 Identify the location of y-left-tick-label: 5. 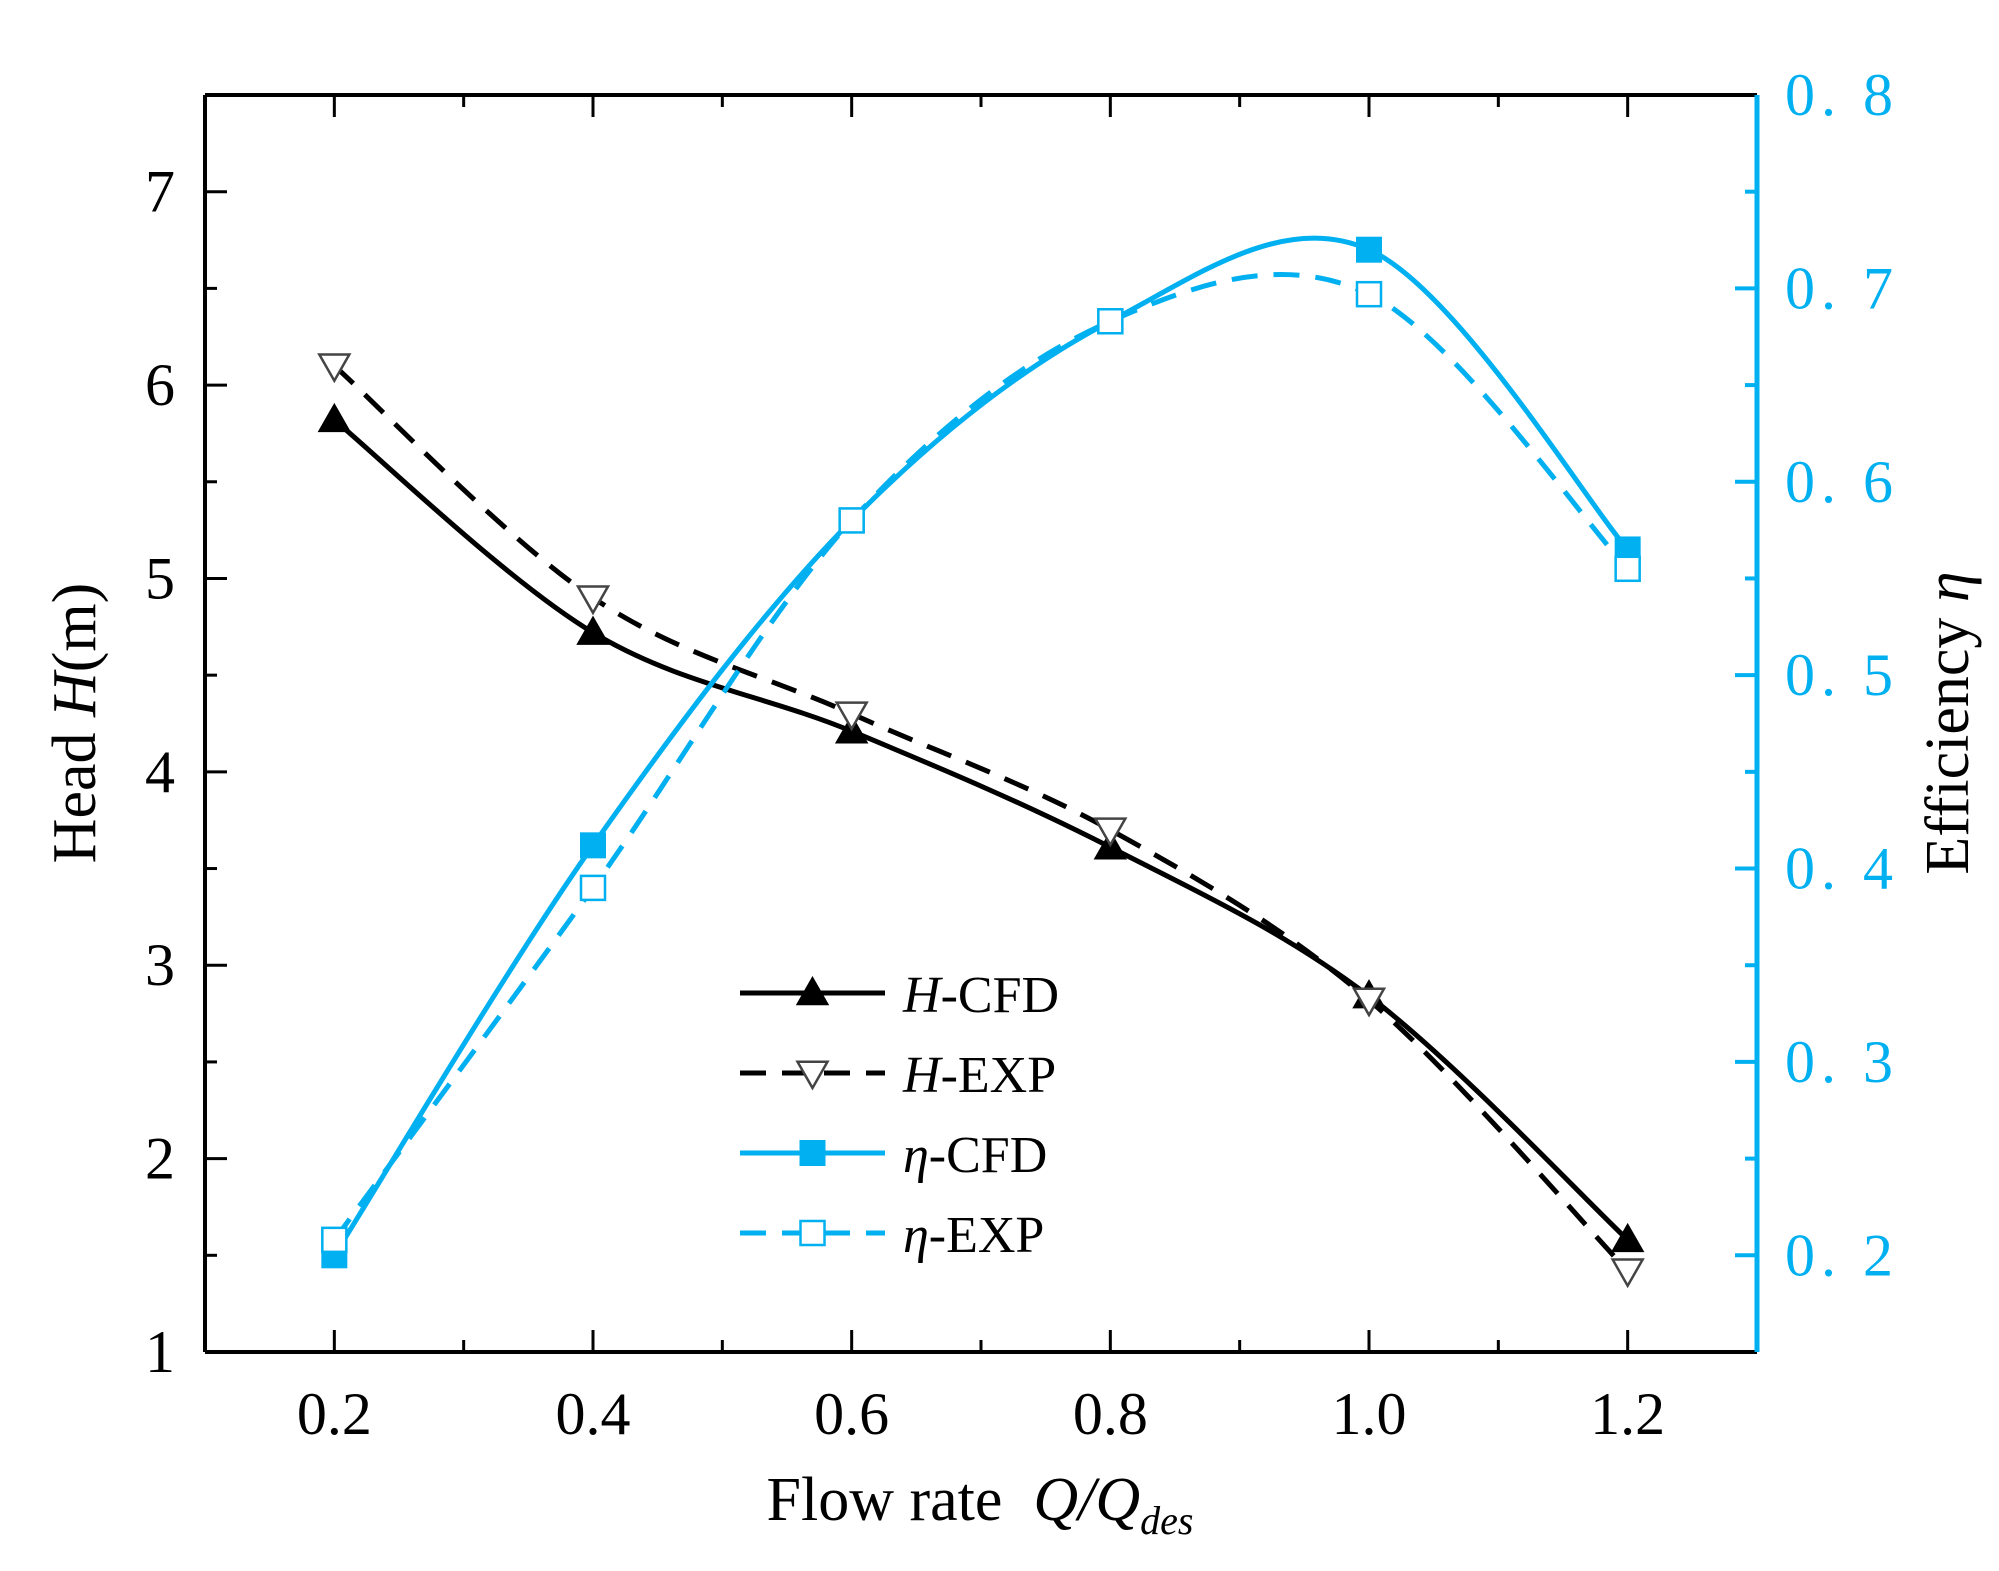
(160, 578).